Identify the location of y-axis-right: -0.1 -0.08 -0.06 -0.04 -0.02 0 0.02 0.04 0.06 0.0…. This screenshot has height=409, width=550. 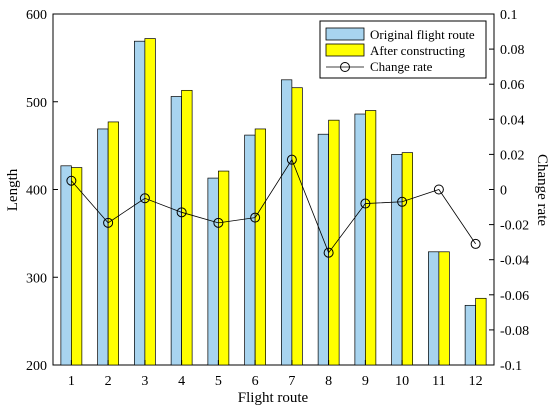
(509, 191).